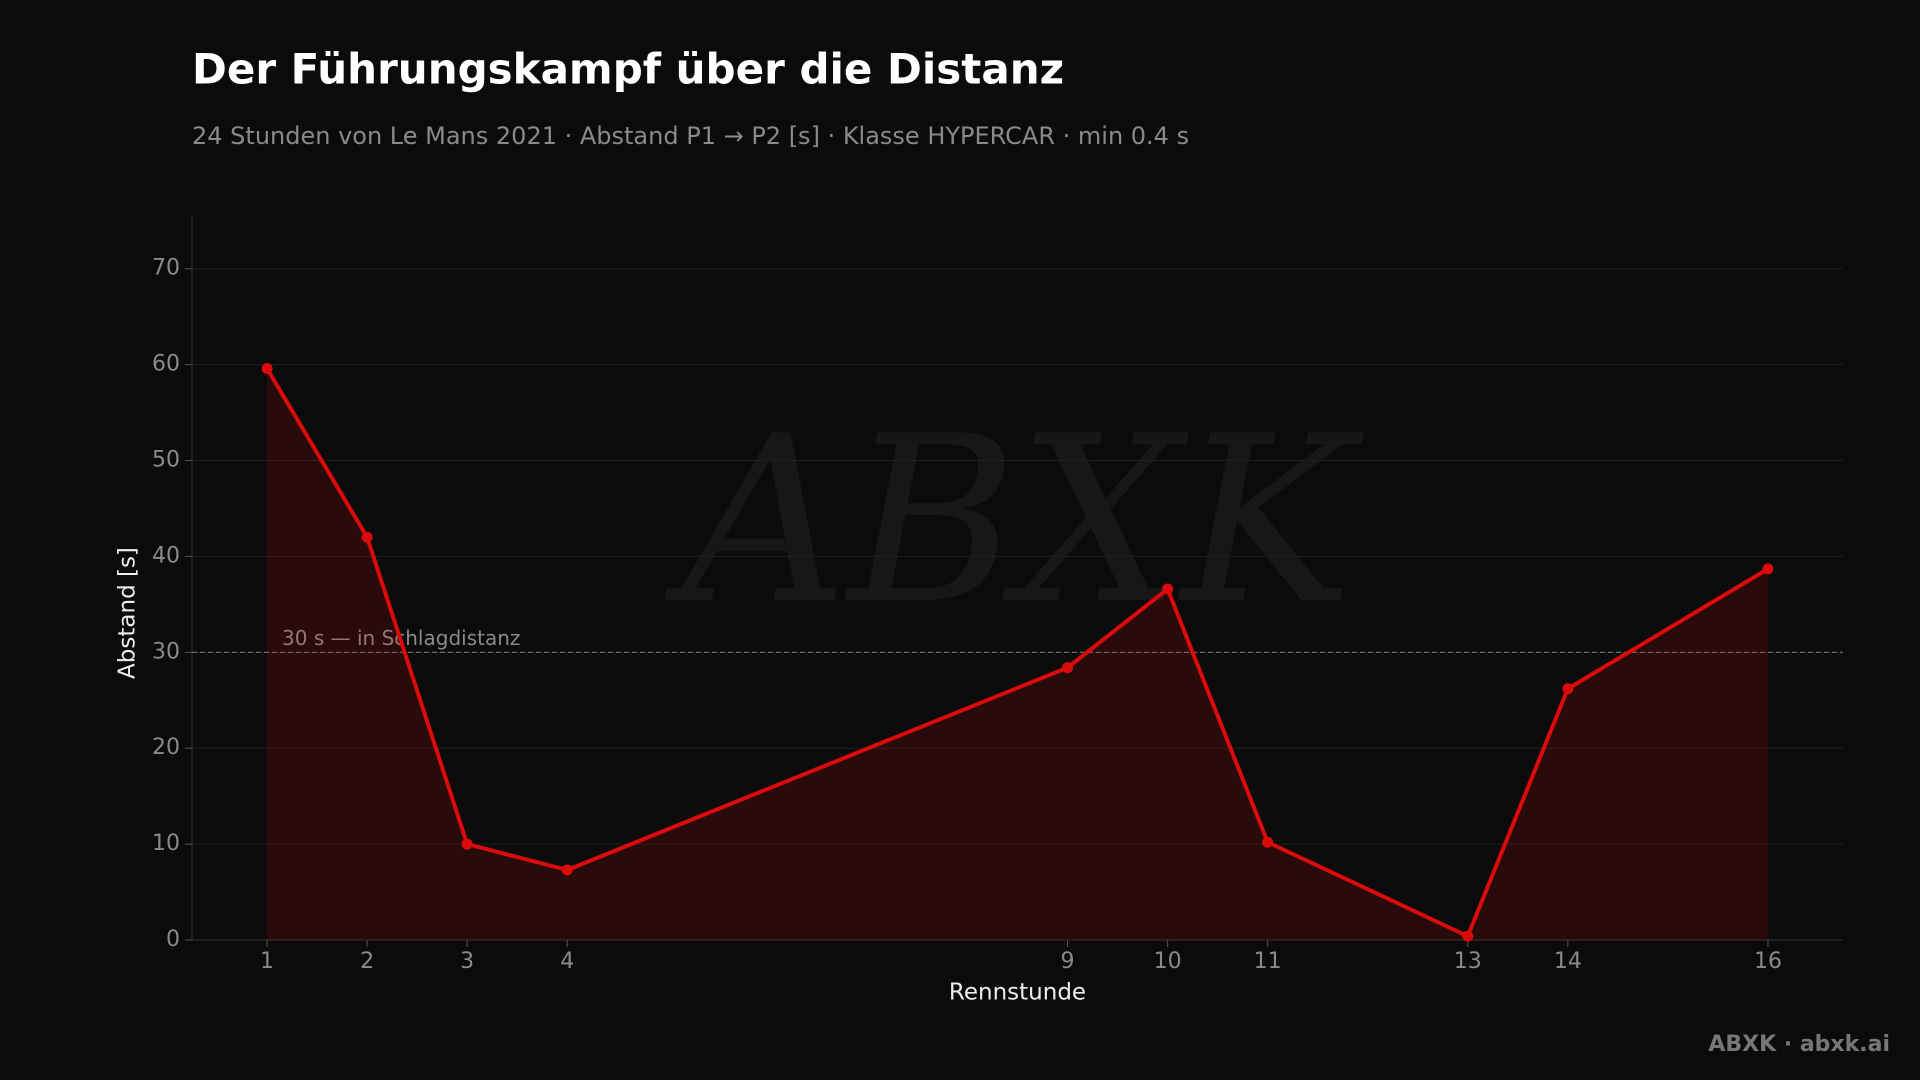  I want to click on y-tick-label: 70, so click(166, 268).